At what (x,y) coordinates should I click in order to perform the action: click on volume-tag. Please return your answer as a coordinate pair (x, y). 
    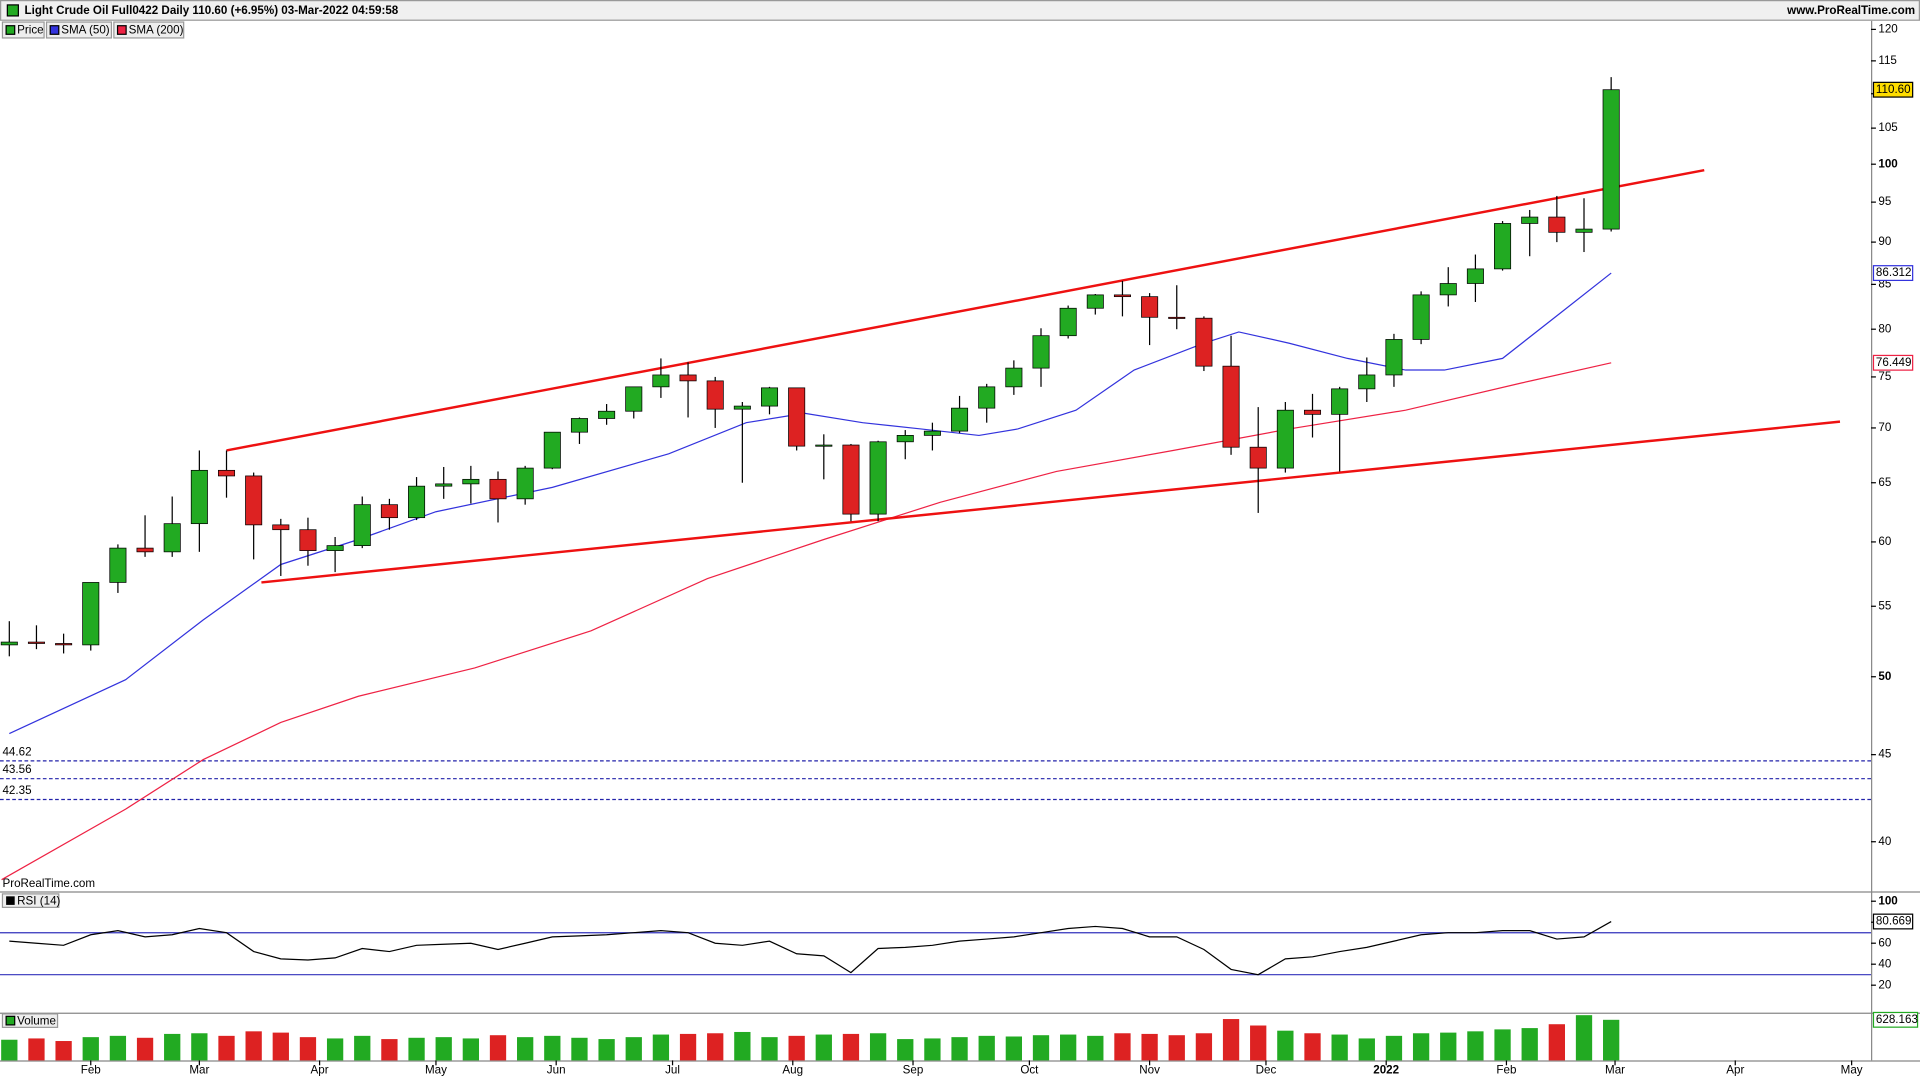
    Looking at the image, I should click on (1895, 1019).